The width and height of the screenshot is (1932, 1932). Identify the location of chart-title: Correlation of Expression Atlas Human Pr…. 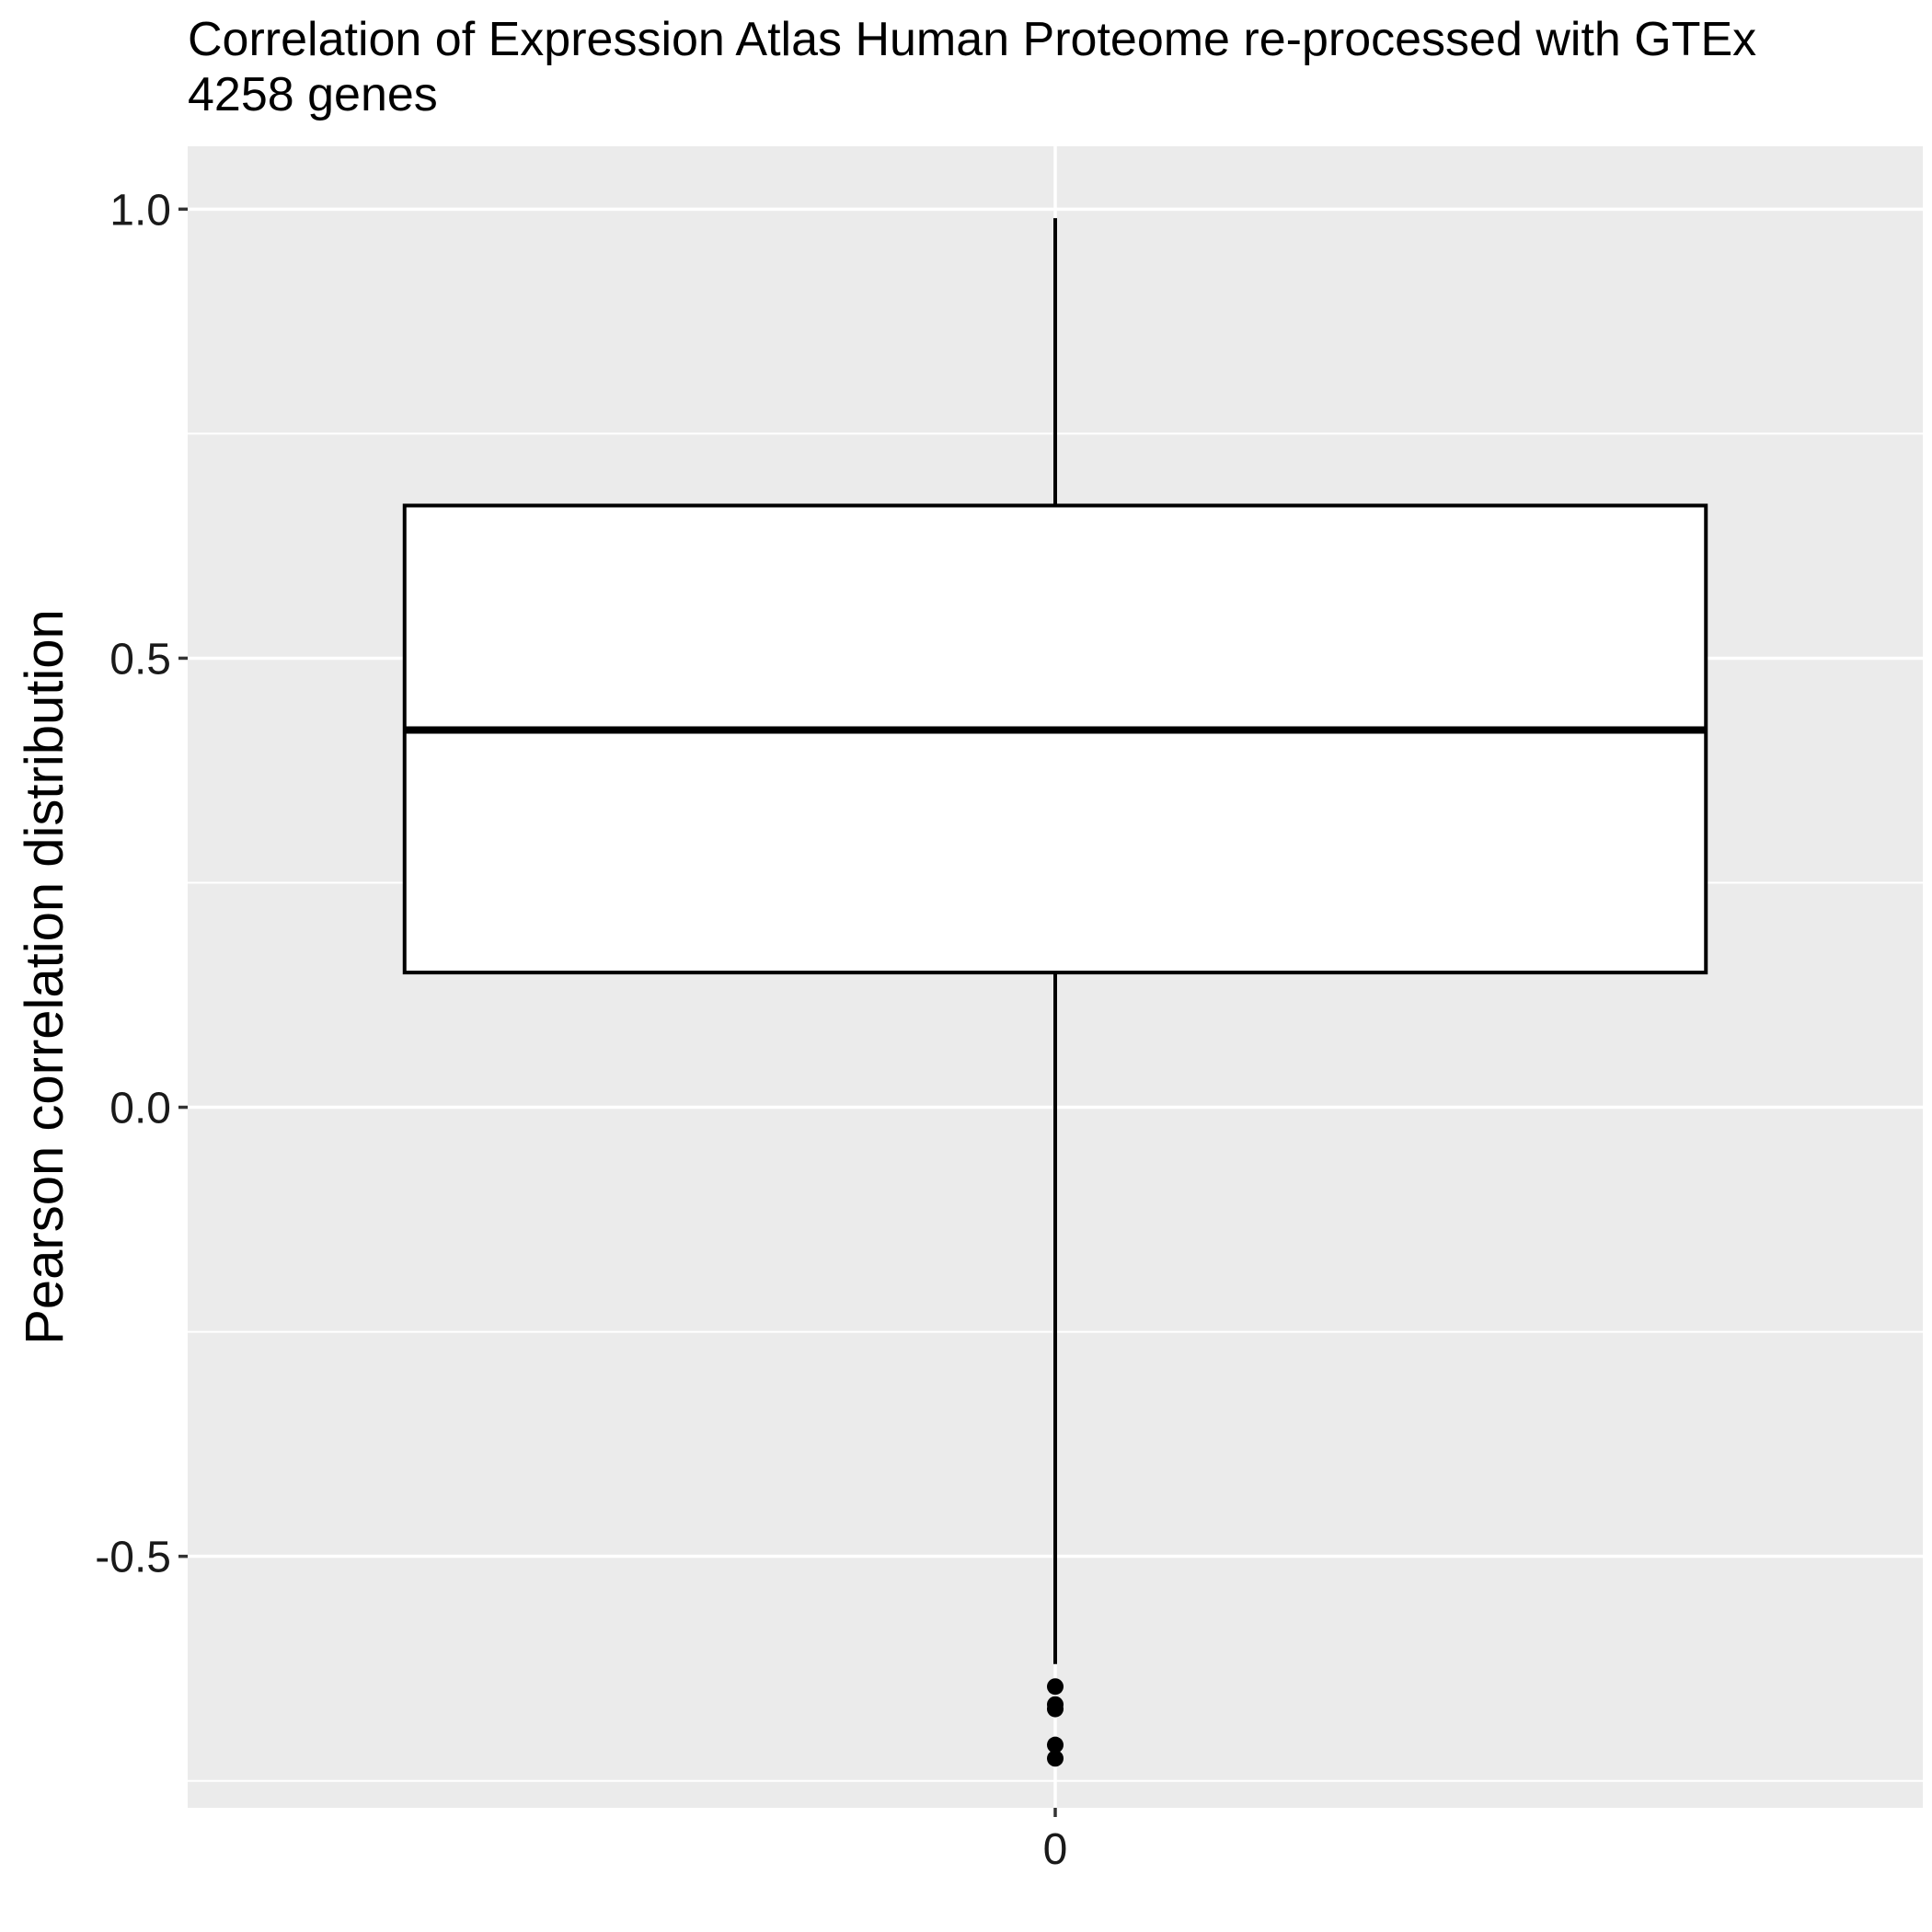
(972, 39).